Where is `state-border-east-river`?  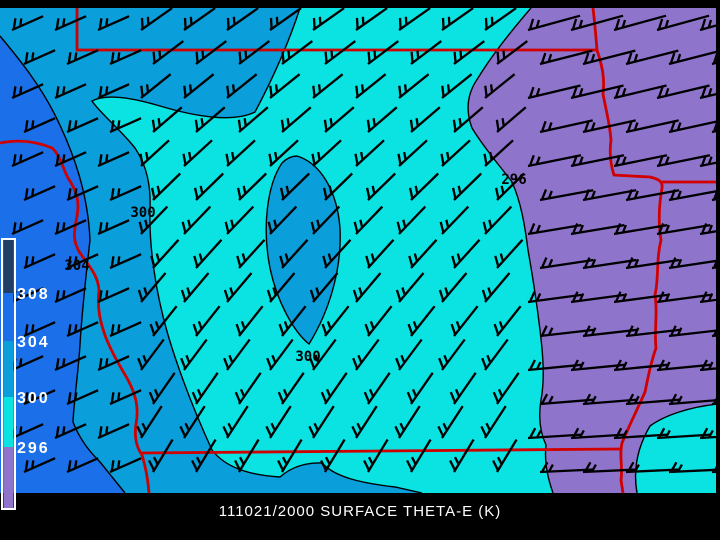
state-border-east-river is located at coordinates (627, 250).